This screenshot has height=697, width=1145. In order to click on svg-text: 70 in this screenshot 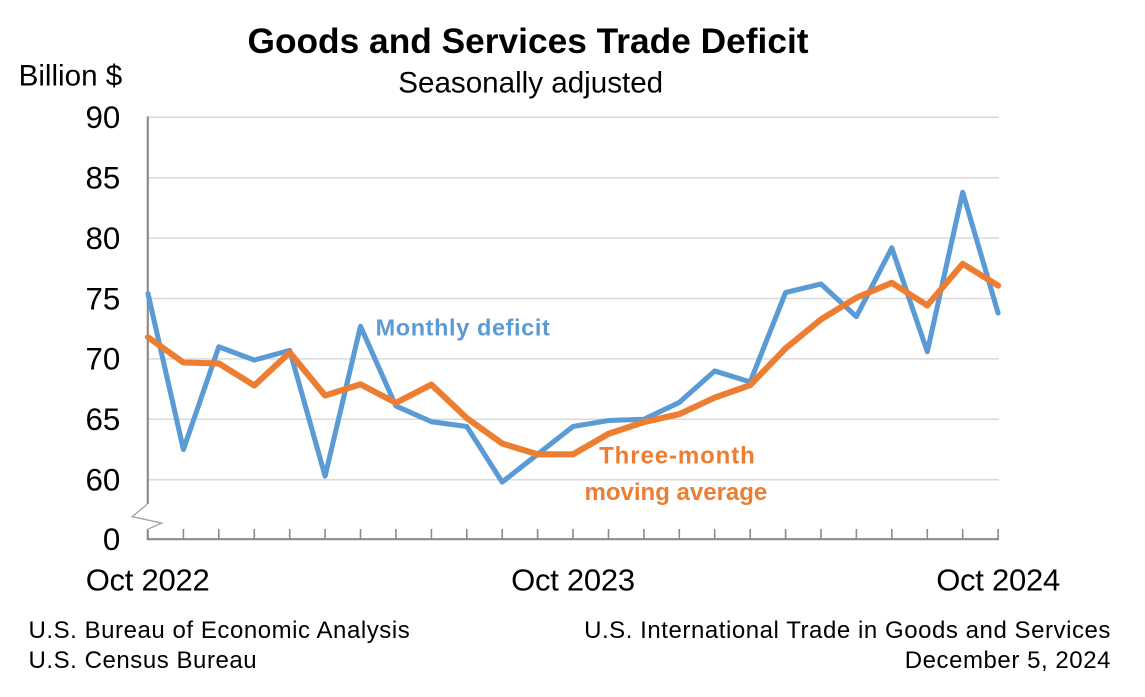, I will do `click(102, 359)`.